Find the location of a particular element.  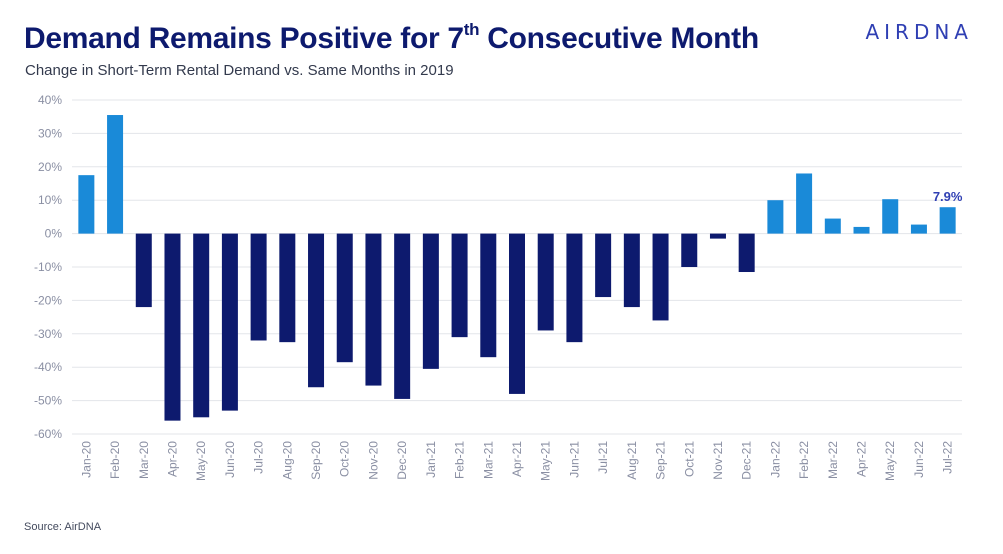

y-tick-label: 0% is located at coordinates (54, 234).